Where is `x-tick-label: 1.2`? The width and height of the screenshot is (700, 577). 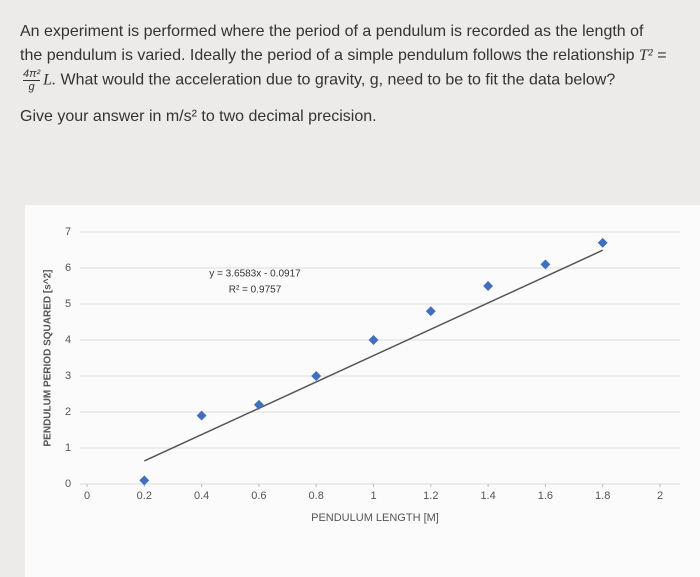 x-tick-label: 1.2 is located at coordinates (430, 496).